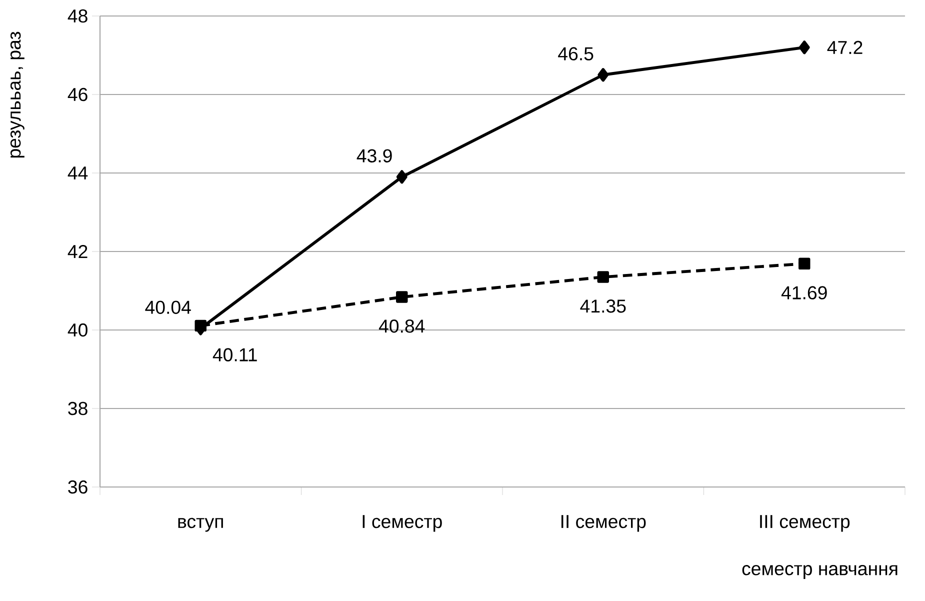 This screenshot has height=601, width=925. What do you see at coordinates (603, 306) in the screenshot?
I see `data-label: 41.35` at bounding box center [603, 306].